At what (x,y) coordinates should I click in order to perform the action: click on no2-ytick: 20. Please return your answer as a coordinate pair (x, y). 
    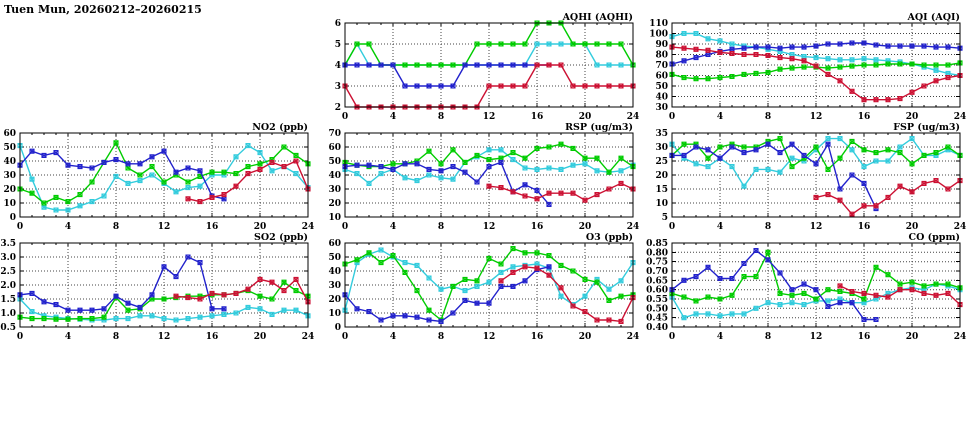
    Looking at the image, I should click on (9, 190).